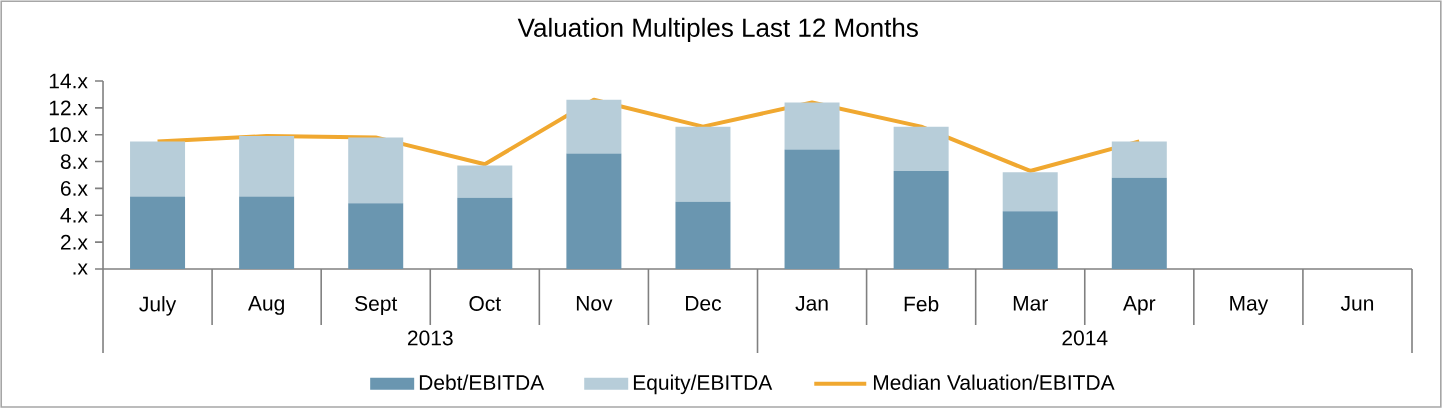 This screenshot has width=1444, height=410. What do you see at coordinates (921, 304) in the screenshot?
I see `x-tick-label: Feb` at bounding box center [921, 304].